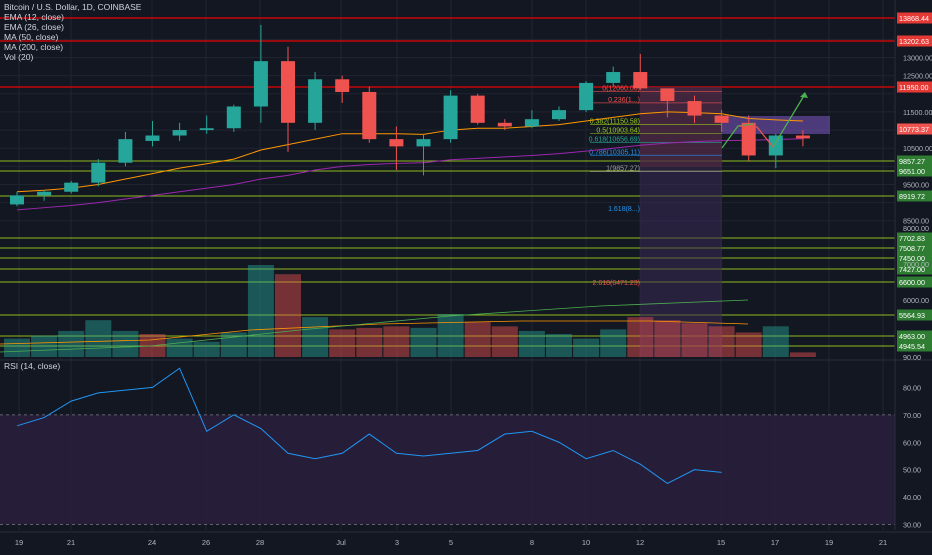  I want to click on time-tick-label: 28, so click(260, 542).